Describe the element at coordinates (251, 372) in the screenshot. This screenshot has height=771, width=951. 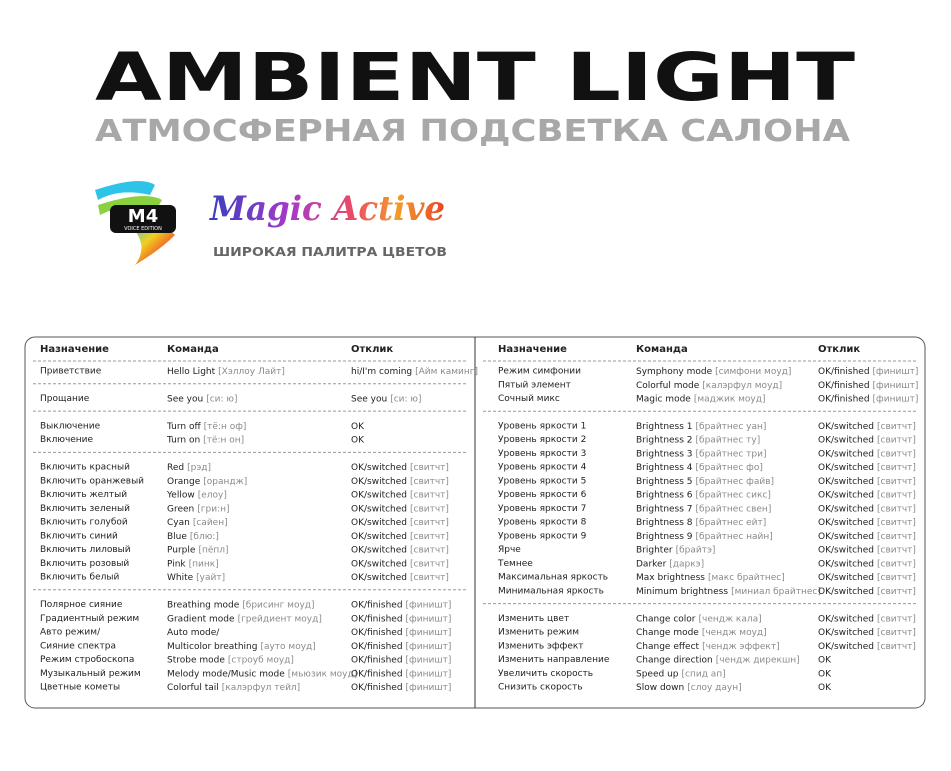
I see `command-hint: [Хэллоу Лайт]` at that location.